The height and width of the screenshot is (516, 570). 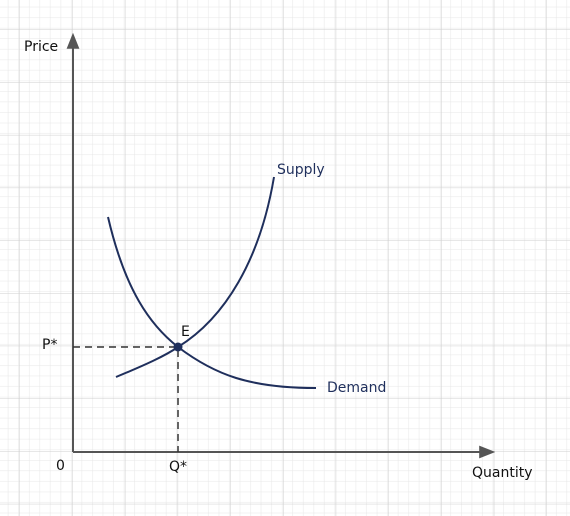 I want to click on y-axis-label: Price, so click(x=41, y=47).